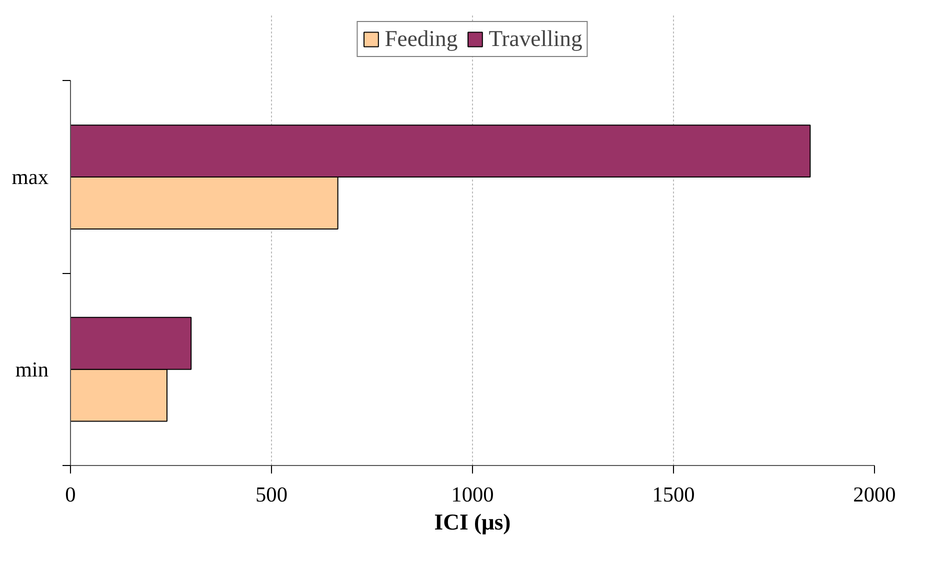 This screenshot has width=940, height=585. Describe the element at coordinates (70, 494) in the screenshot. I see `x-tick-label: 0` at that location.